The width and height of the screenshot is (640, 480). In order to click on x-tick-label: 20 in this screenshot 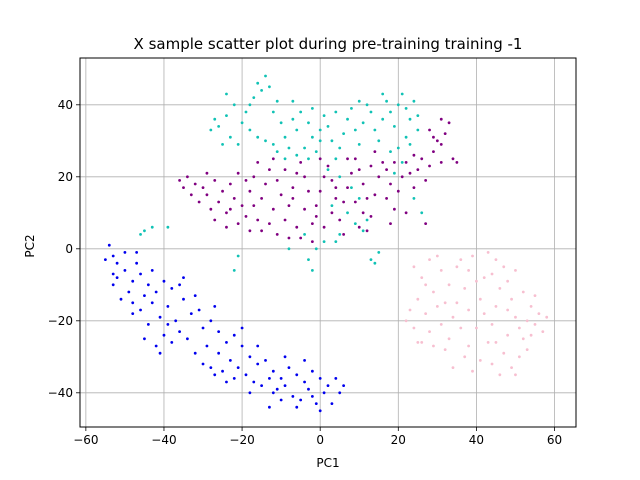, I will do `click(398, 440)`.